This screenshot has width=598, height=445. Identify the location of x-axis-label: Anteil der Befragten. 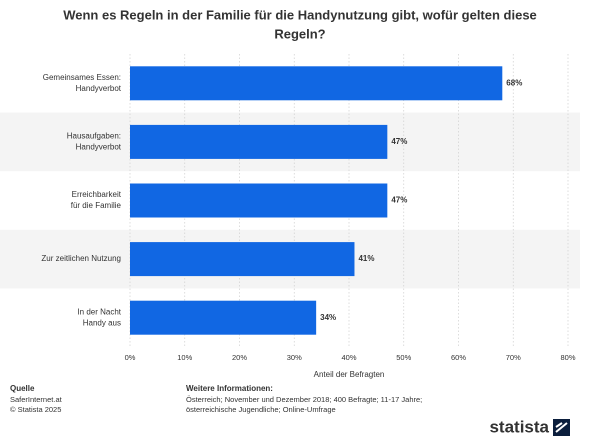
(349, 374).